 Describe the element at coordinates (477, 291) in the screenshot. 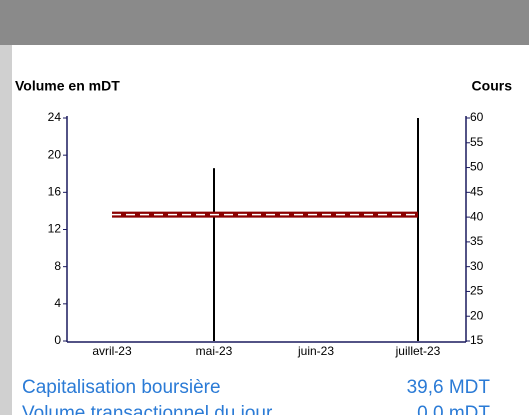

I see `y2-tick-label: 25` at that location.